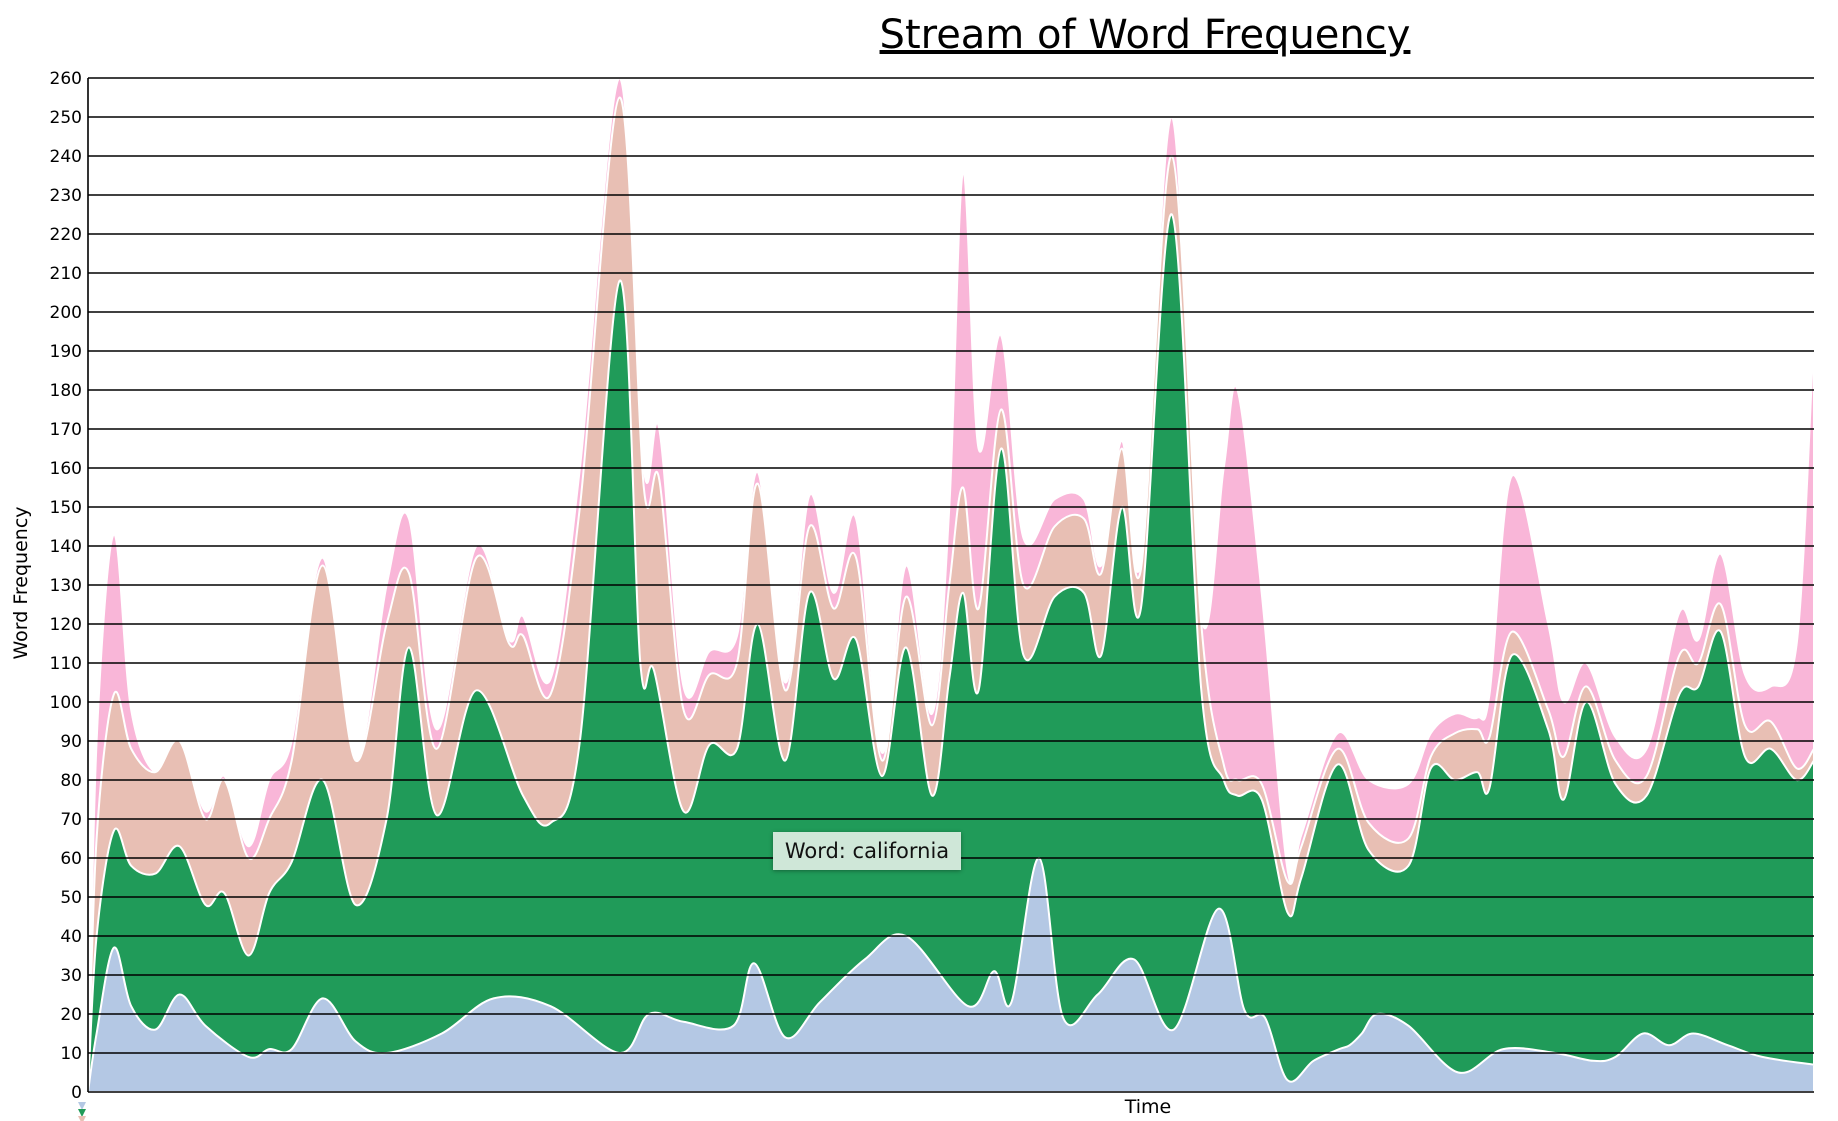  I want to click on y-tick-label: 230, so click(66, 196).